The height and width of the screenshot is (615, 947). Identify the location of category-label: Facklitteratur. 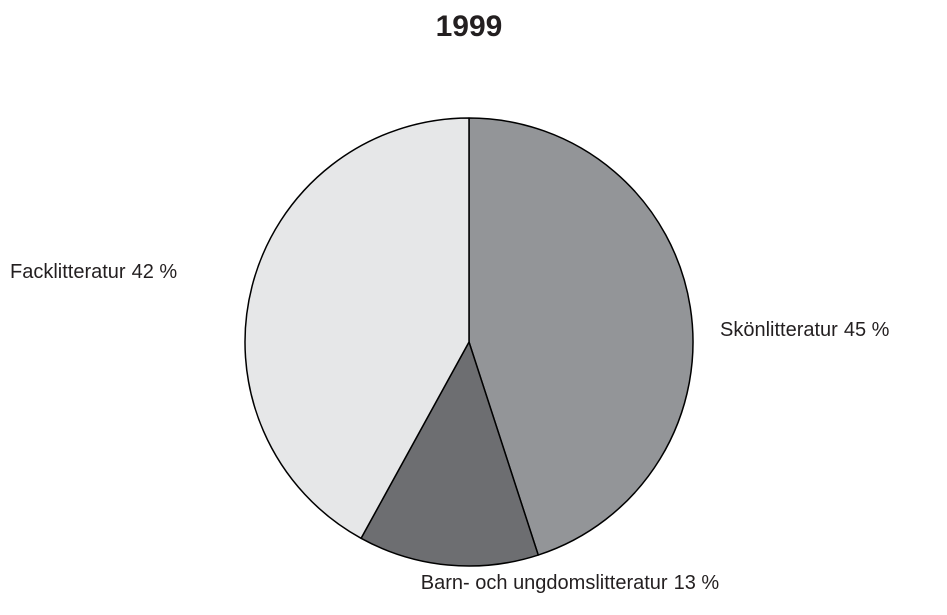
(68, 272).